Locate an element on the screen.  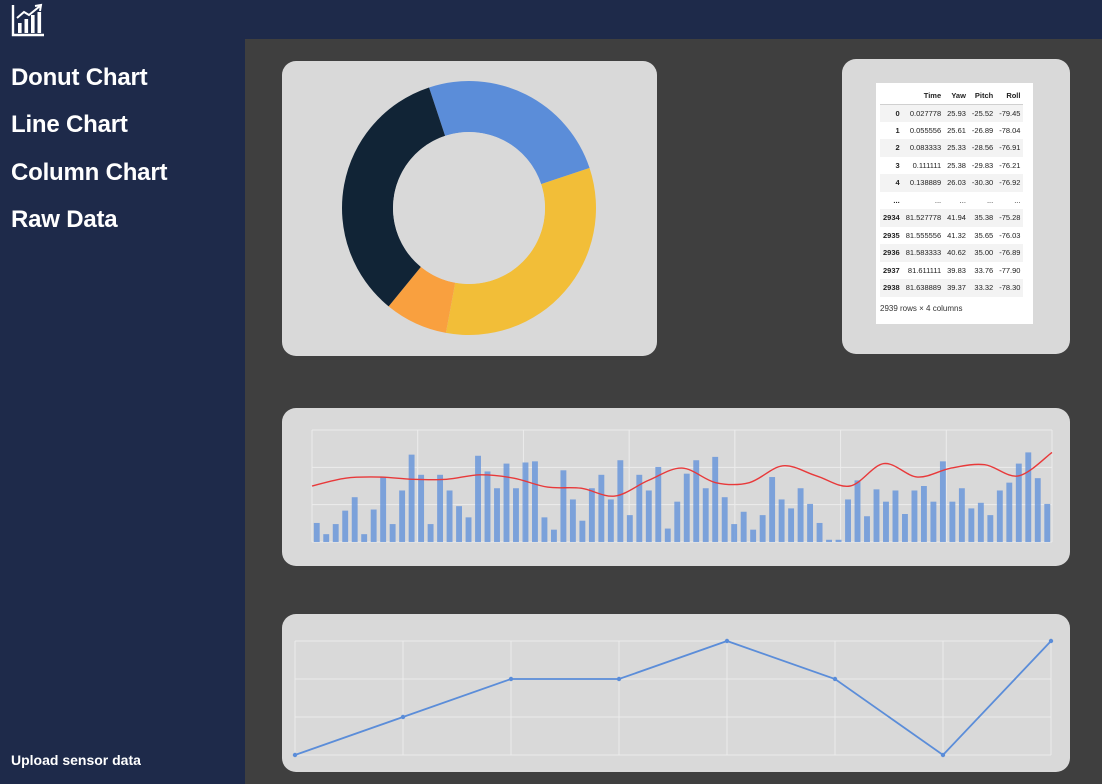
nav-column-chart: Column Chart is located at coordinates (89, 172).